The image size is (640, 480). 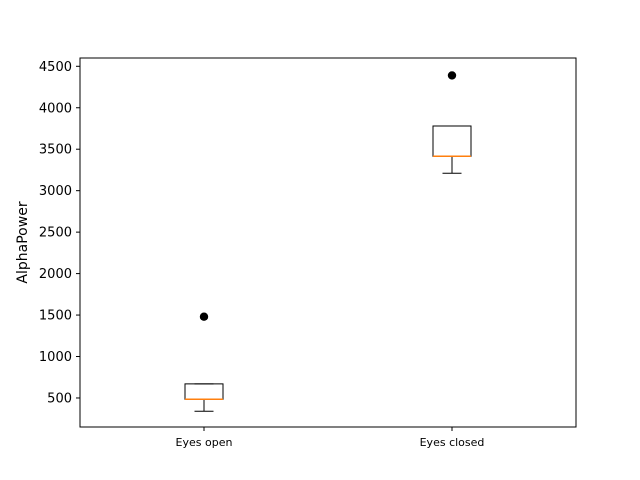 I want to click on y-tick-label: 4500, so click(x=55, y=67).